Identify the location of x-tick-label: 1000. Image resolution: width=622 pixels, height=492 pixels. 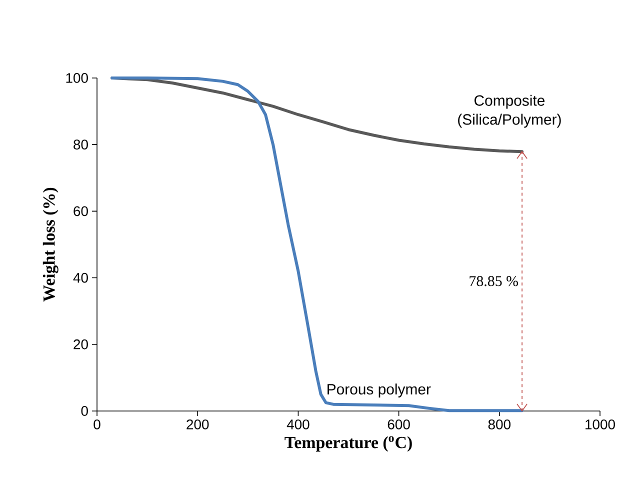
(600, 424).